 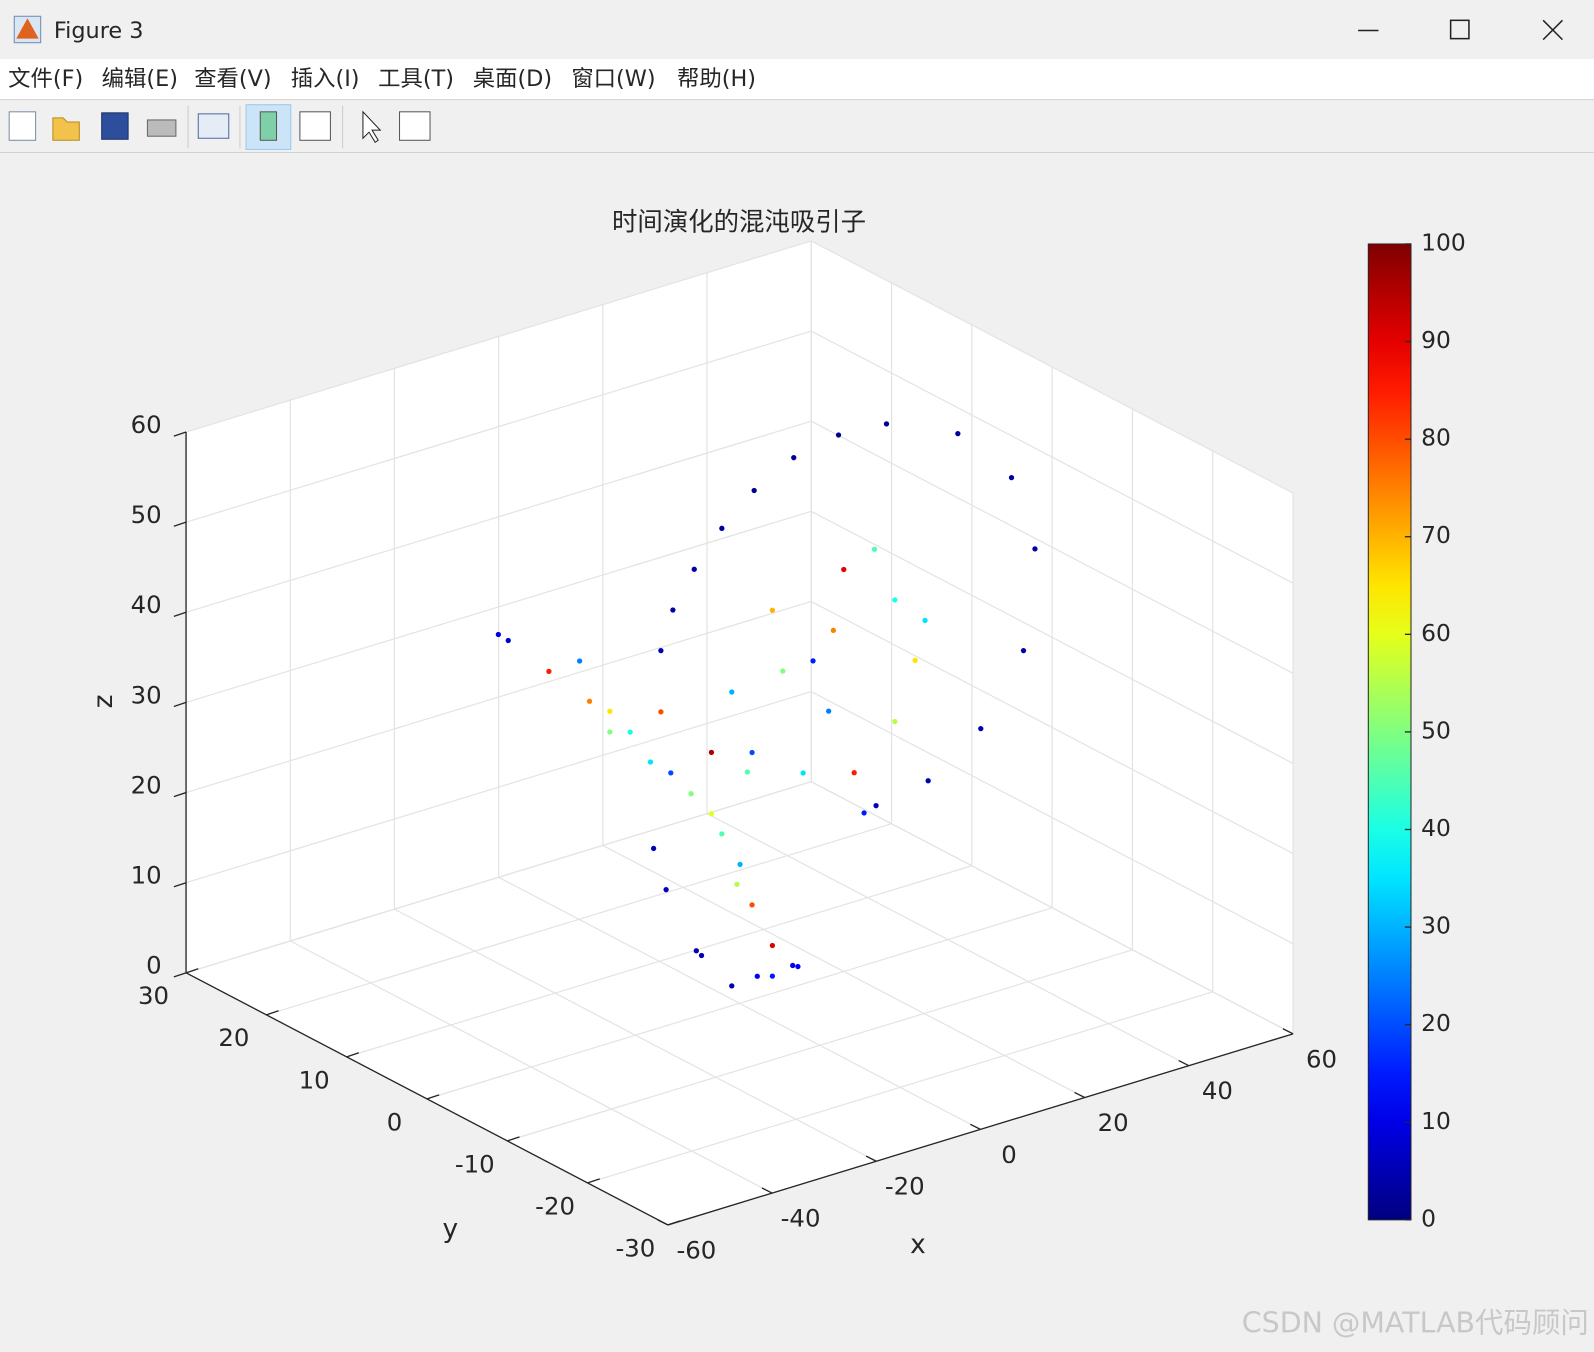 I want to click on colorbar-tick-label: 40, so click(x=1436, y=828).